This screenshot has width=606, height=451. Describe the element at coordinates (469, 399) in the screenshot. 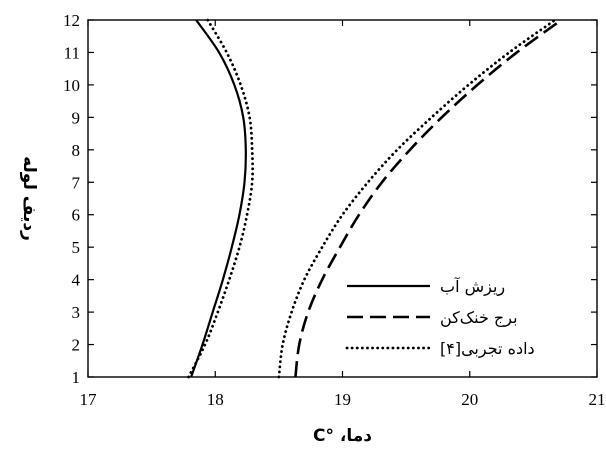

I see `x-tick-label: 20` at that location.